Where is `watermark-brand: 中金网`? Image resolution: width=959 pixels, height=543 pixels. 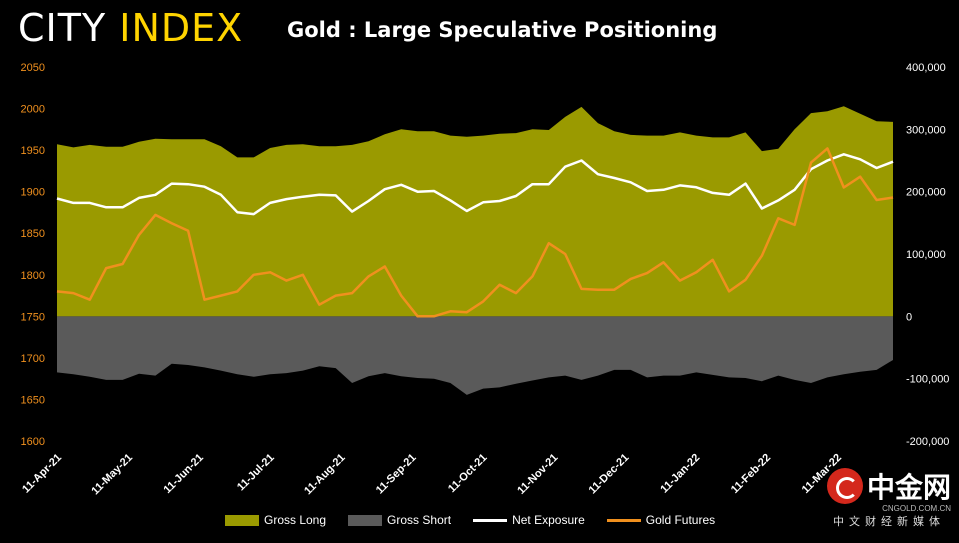
watermark-brand: 中金网 is located at coordinates (908, 487).